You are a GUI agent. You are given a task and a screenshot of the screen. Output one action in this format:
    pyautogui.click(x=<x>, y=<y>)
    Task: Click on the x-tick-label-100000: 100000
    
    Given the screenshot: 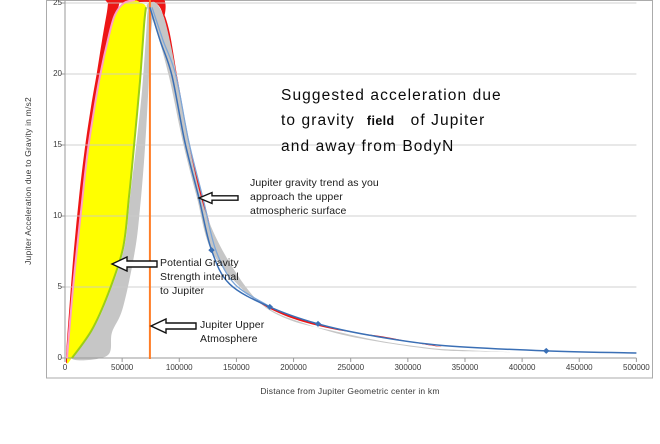 What is the action you would take?
    pyautogui.click(x=179, y=367)
    